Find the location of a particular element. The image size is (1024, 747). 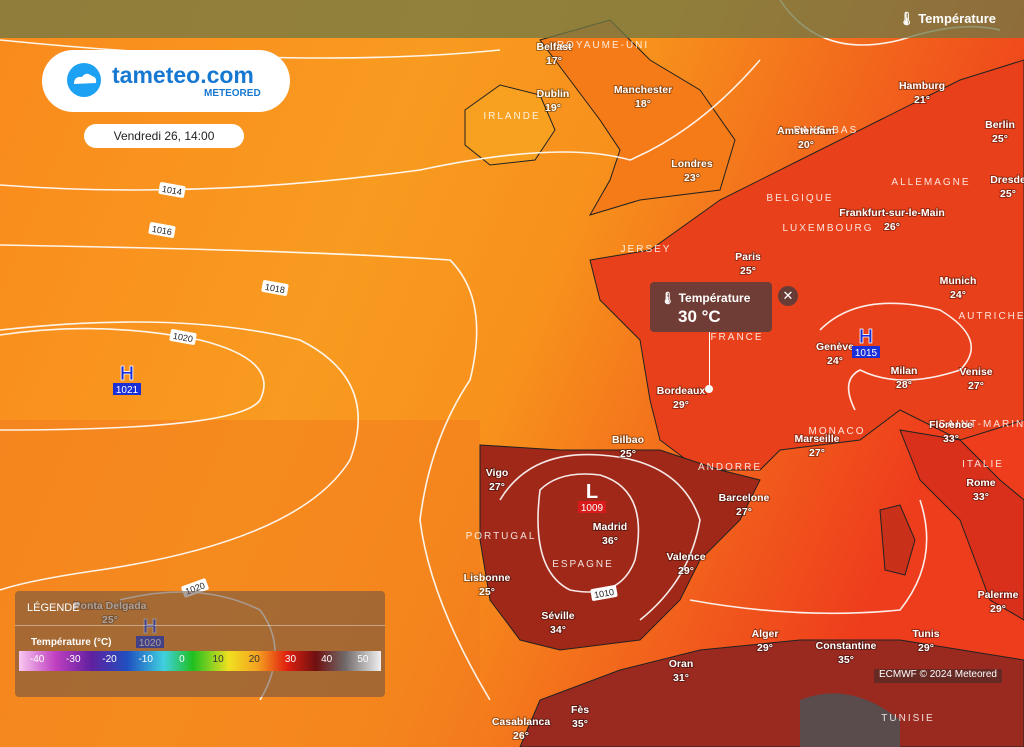

city-name: Munich is located at coordinates (958, 281).